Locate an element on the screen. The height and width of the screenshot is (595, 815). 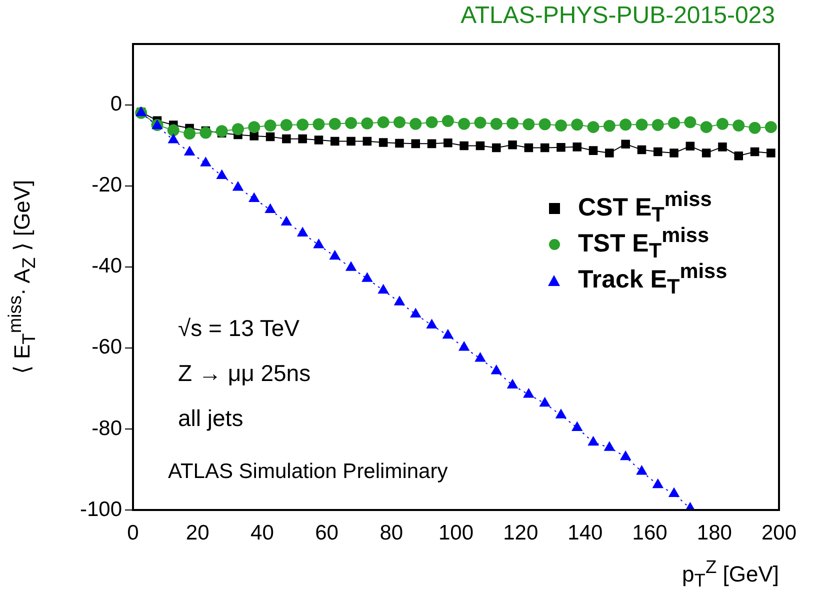
annotation: all jets is located at coordinates (211, 418).